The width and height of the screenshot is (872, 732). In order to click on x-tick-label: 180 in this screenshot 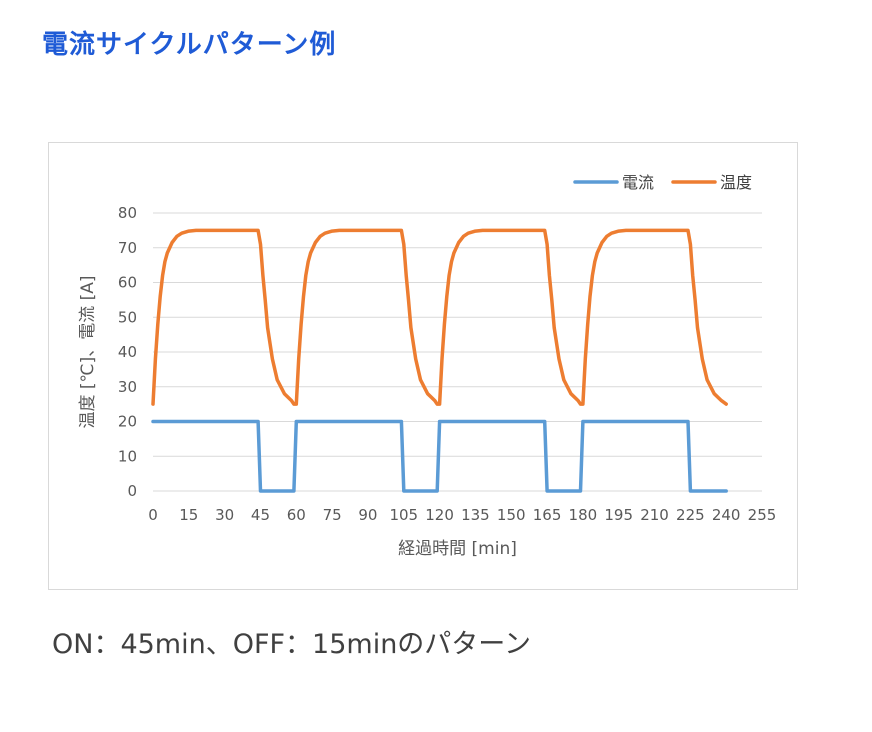, I will do `click(583, 515)`.